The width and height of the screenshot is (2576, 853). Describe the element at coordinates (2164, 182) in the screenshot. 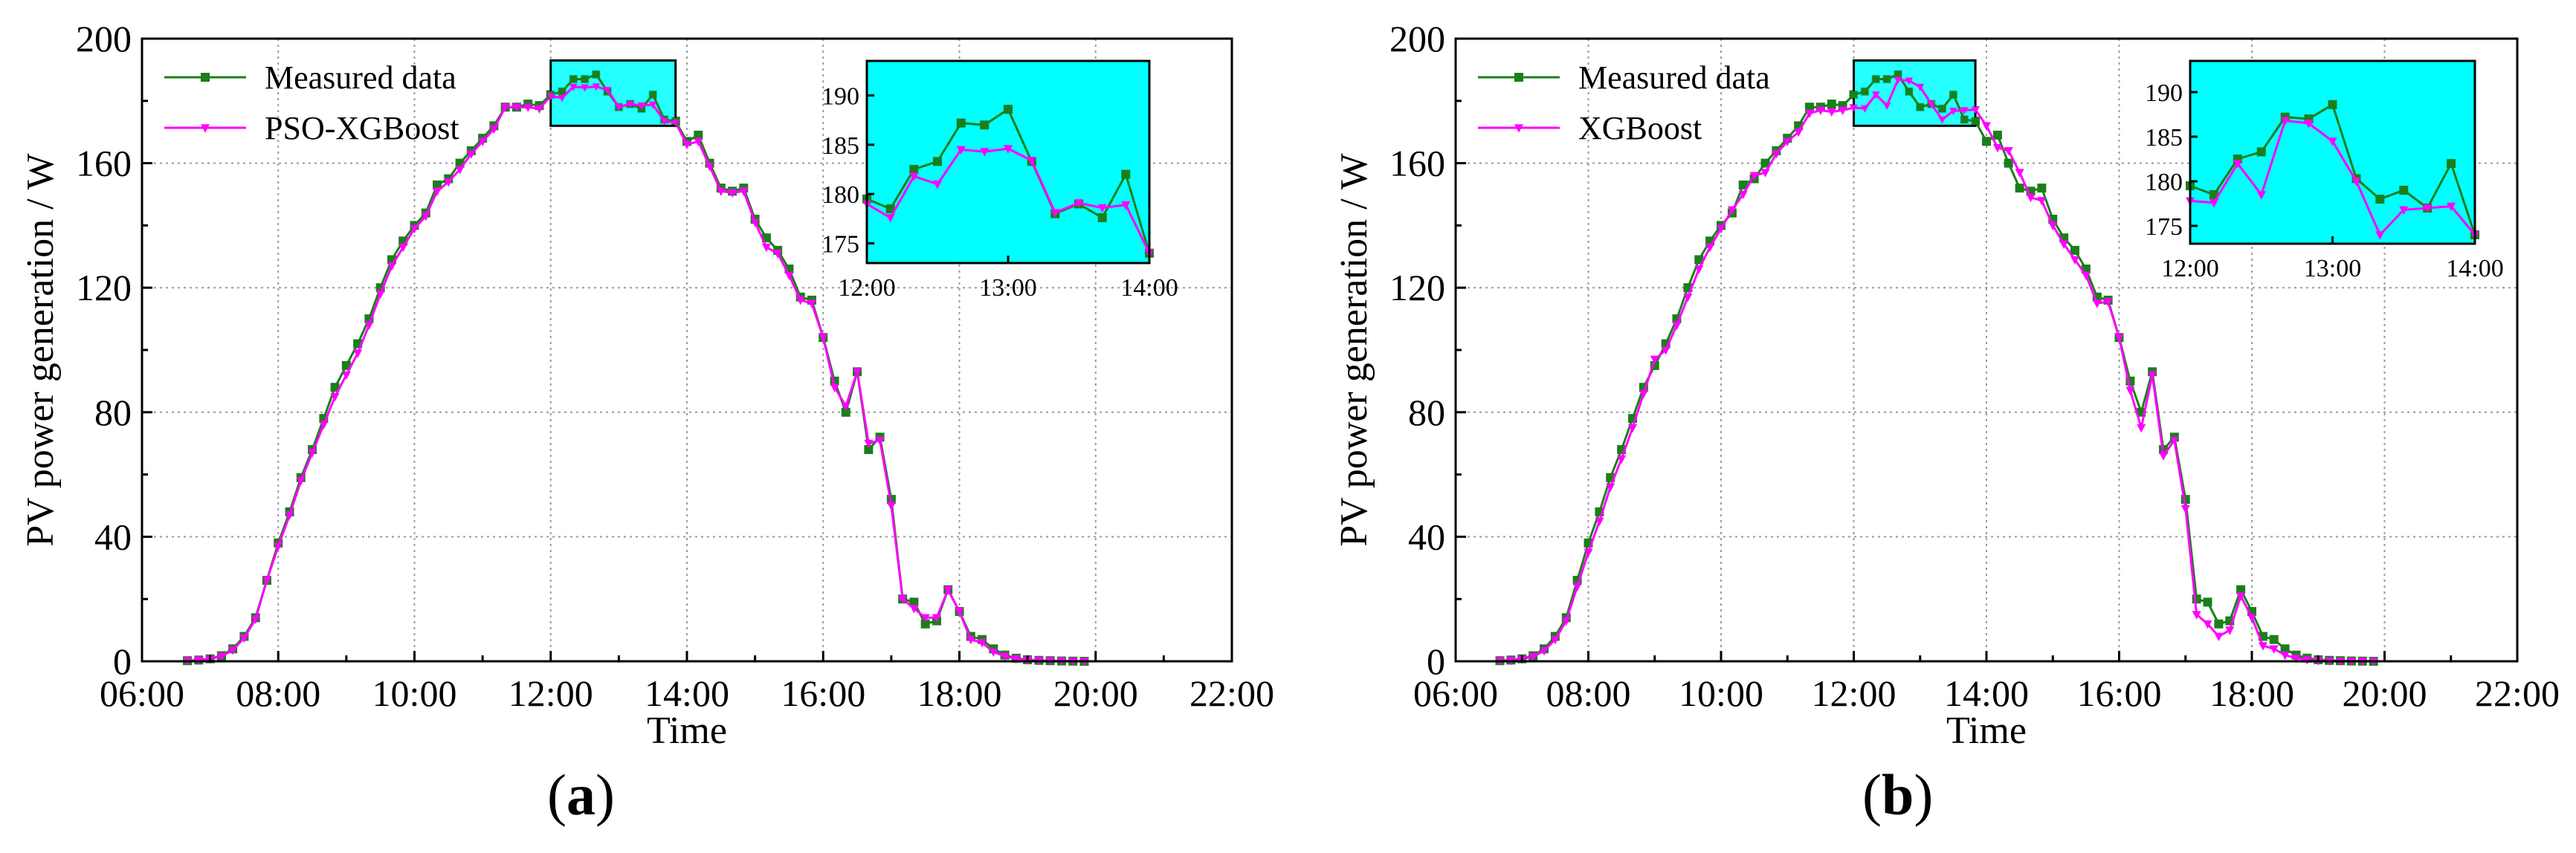

I see `inset-y-tick-label: 180` at that location.